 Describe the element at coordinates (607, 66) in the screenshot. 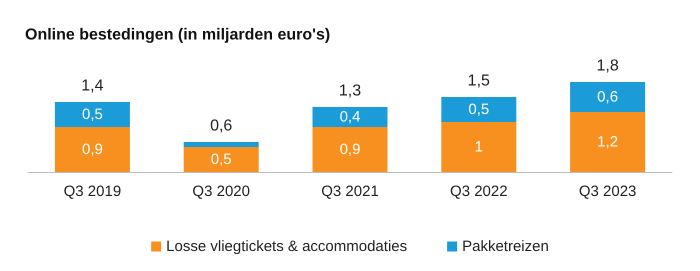

I see `total-label: 1,8` at that location.